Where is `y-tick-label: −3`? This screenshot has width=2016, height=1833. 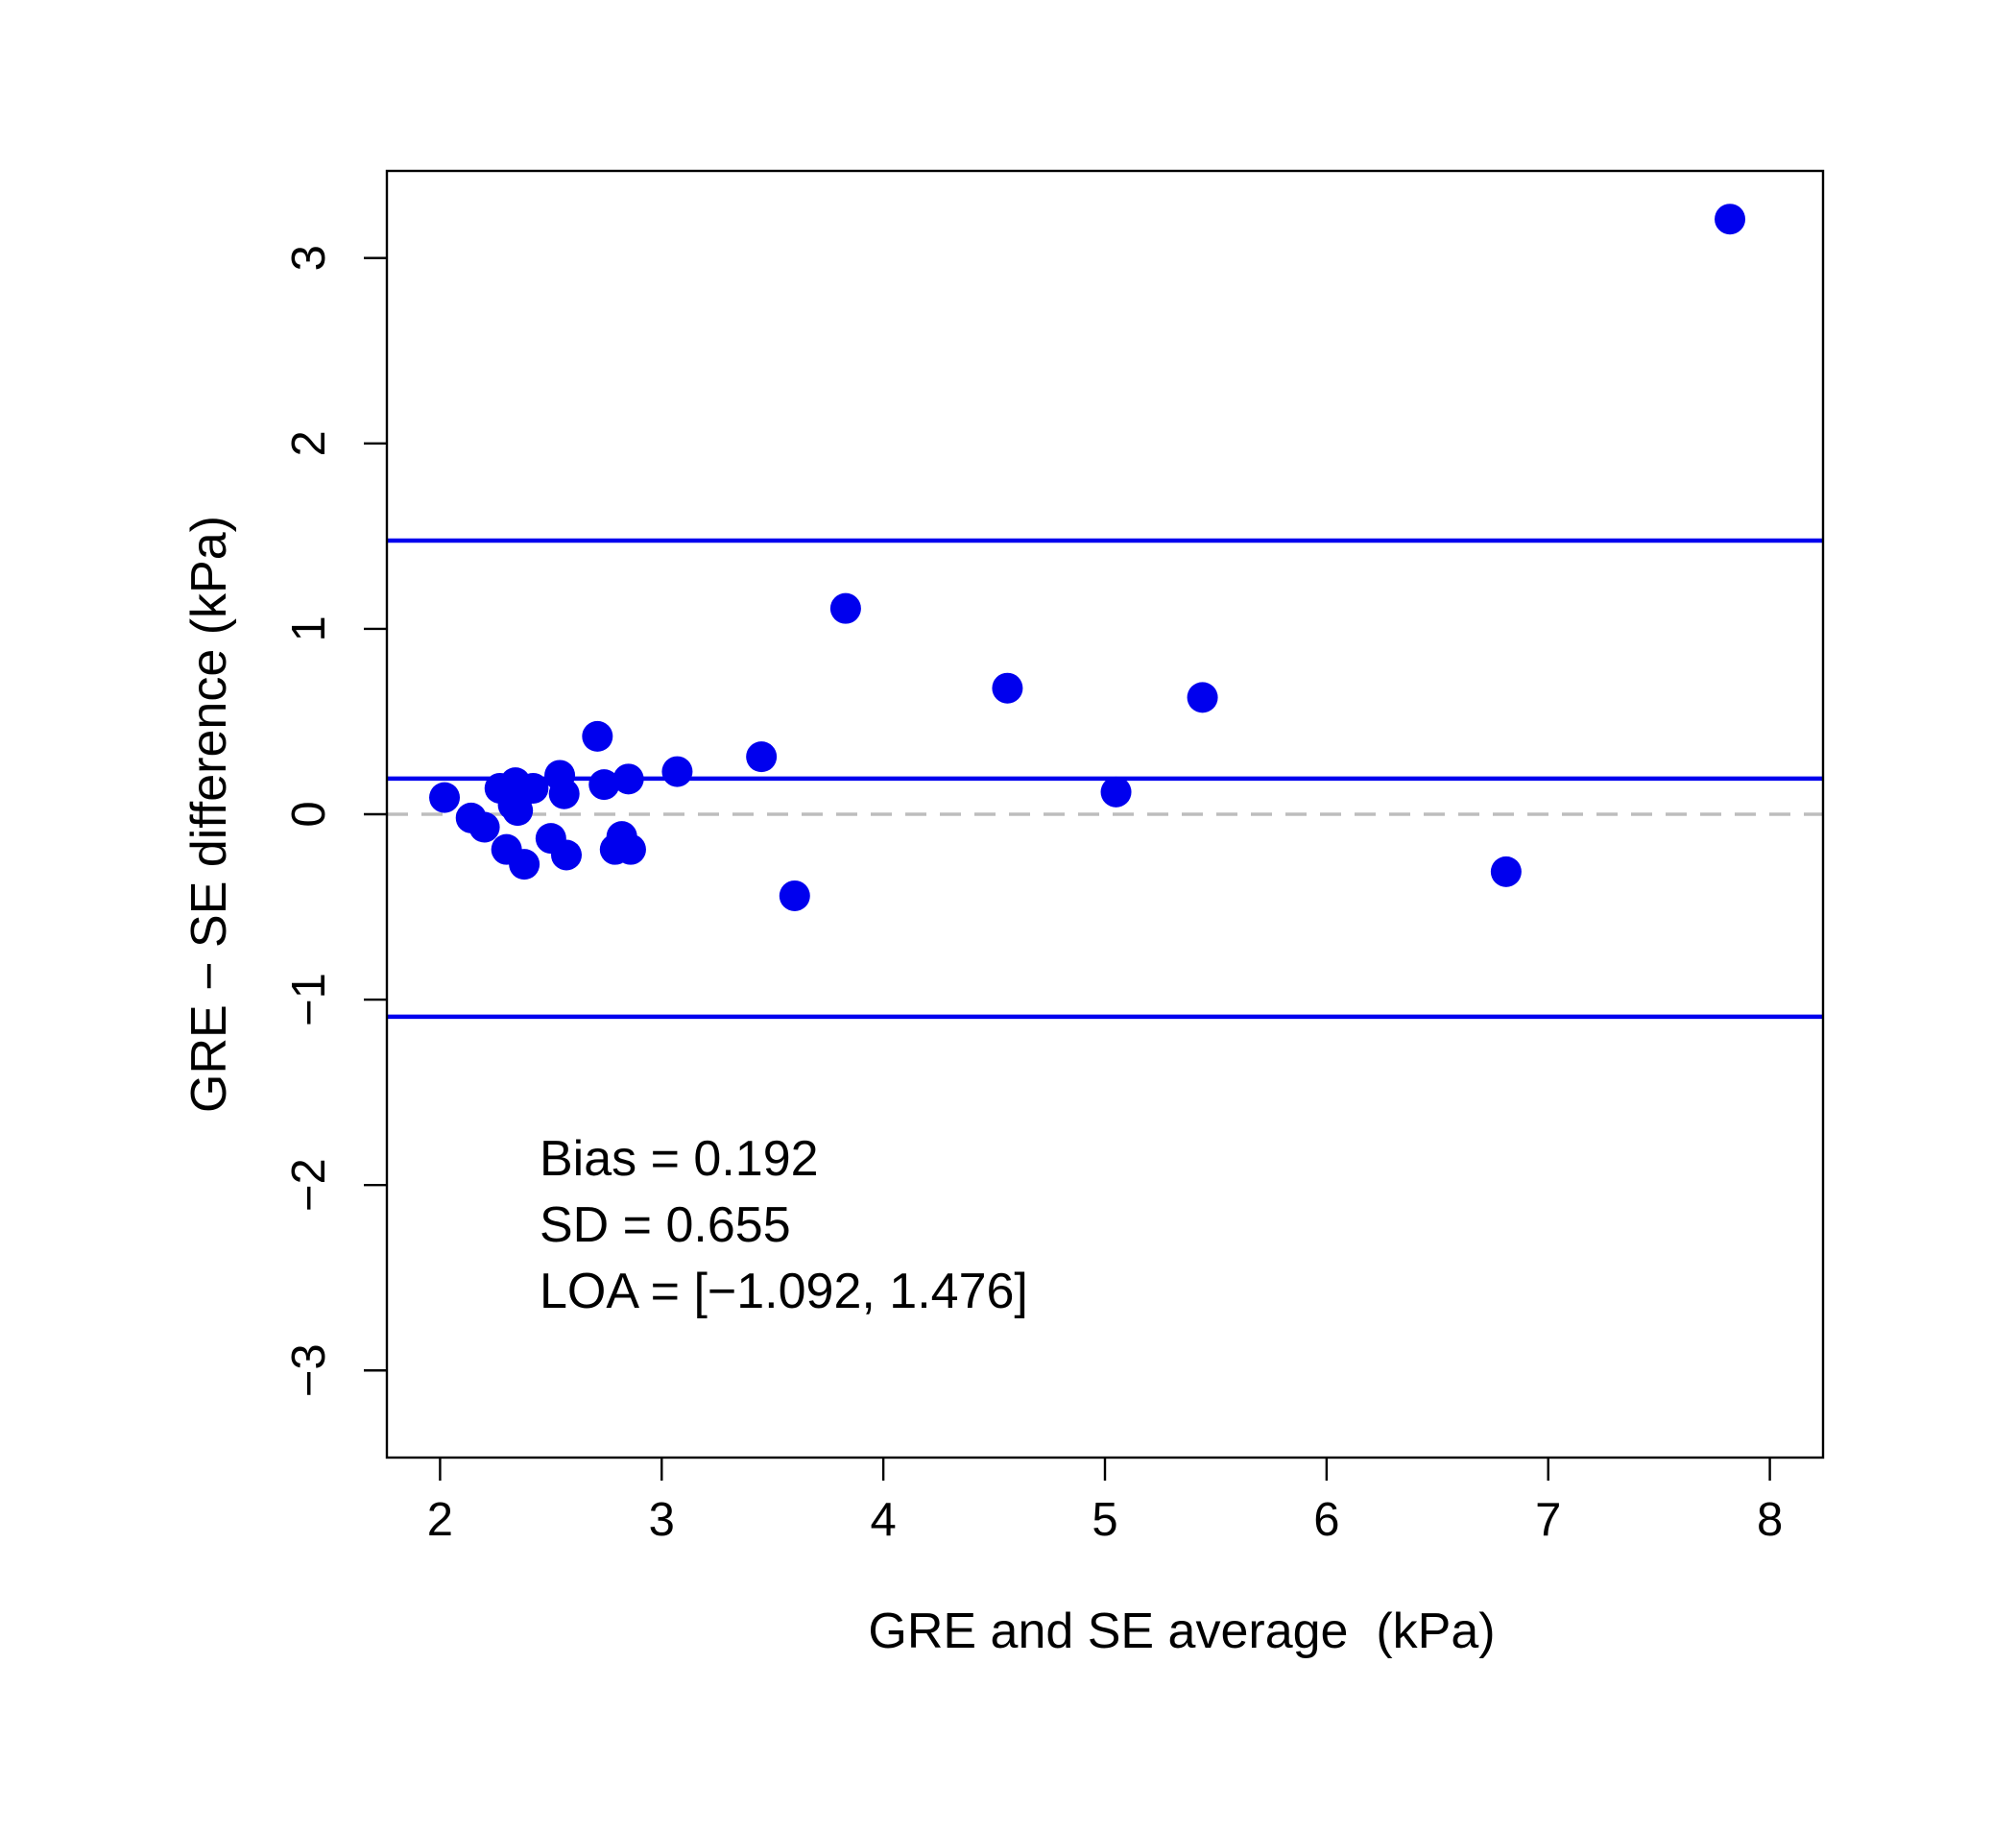
y-tick-label: −3 is located at coordinates (309, 1370).